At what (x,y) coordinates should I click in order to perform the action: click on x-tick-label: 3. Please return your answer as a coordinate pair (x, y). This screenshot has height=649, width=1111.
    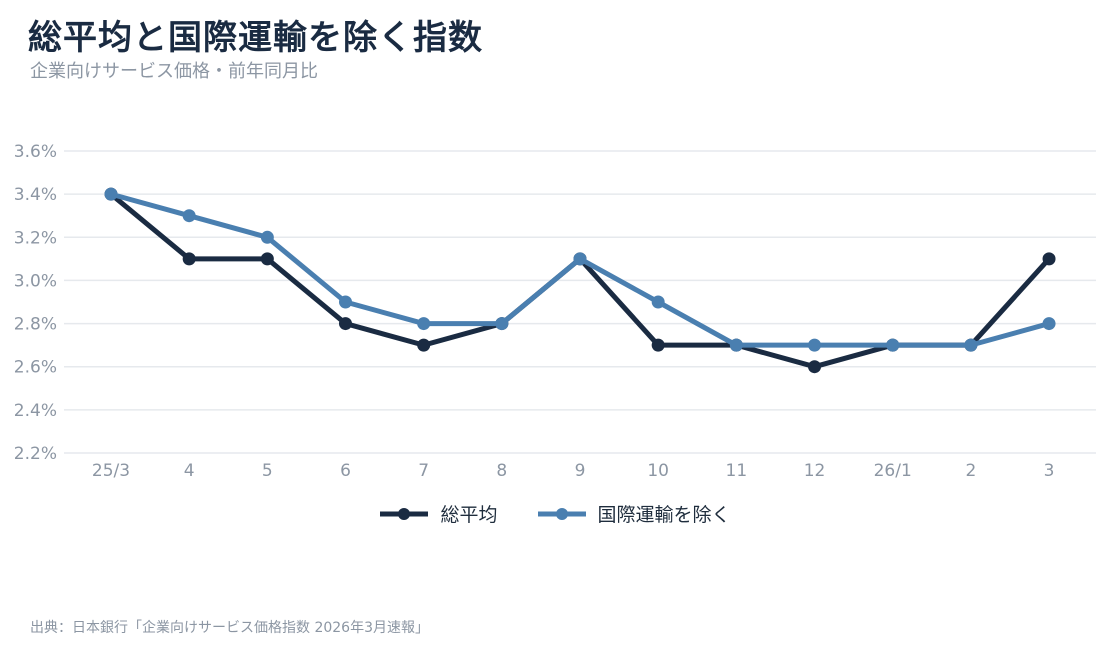
    Looking at the image, I should click on (1049, 471).